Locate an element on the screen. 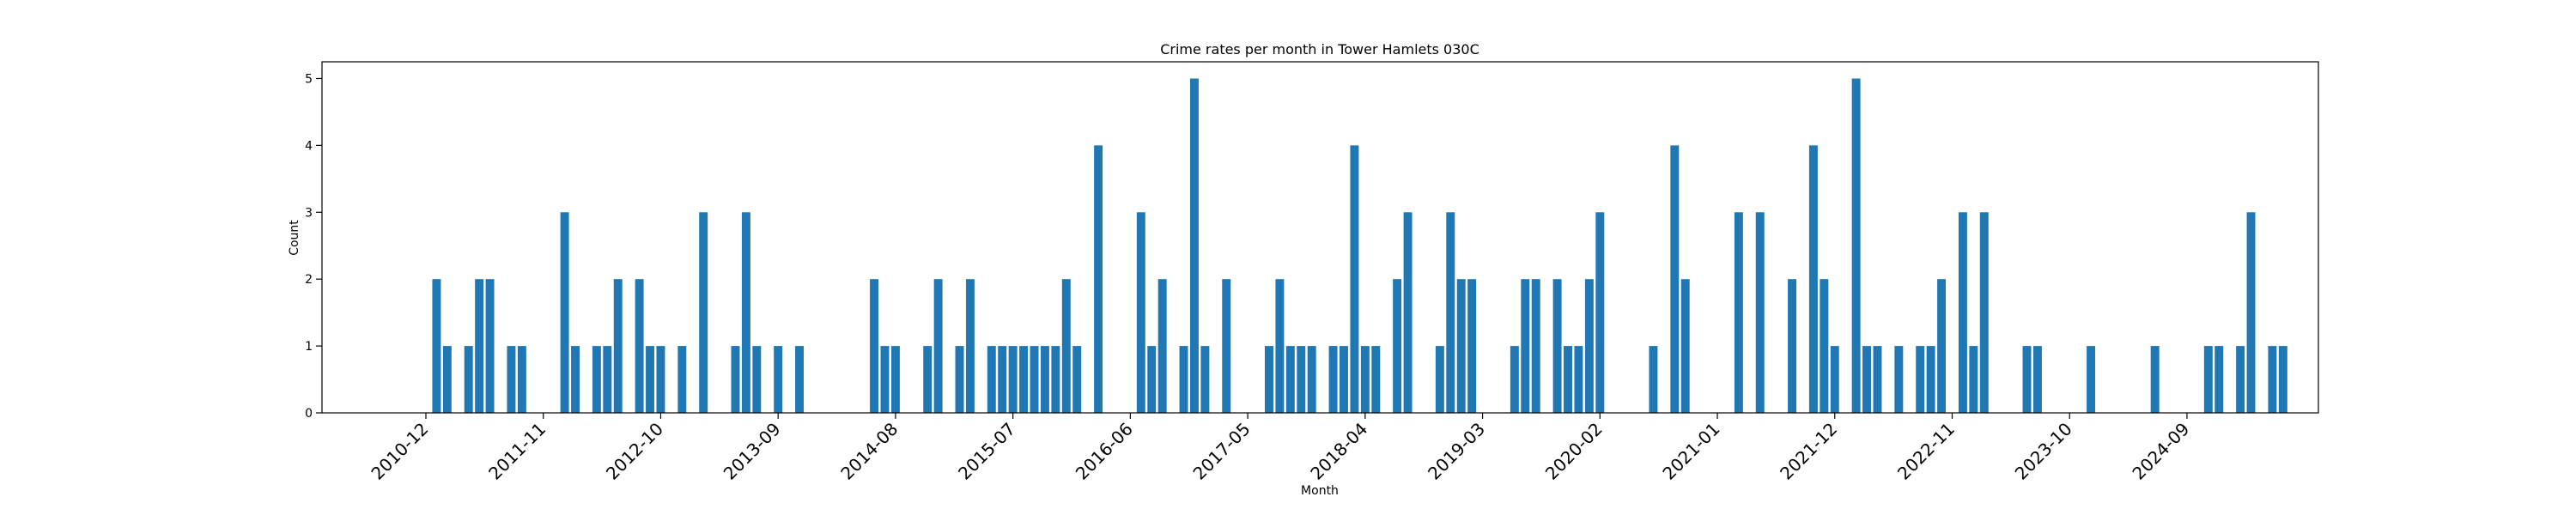 The width and height of the screenshot is (2576, 515). y-axis: 0 1 2 3 4 5 is located at coordinates (313, 246).